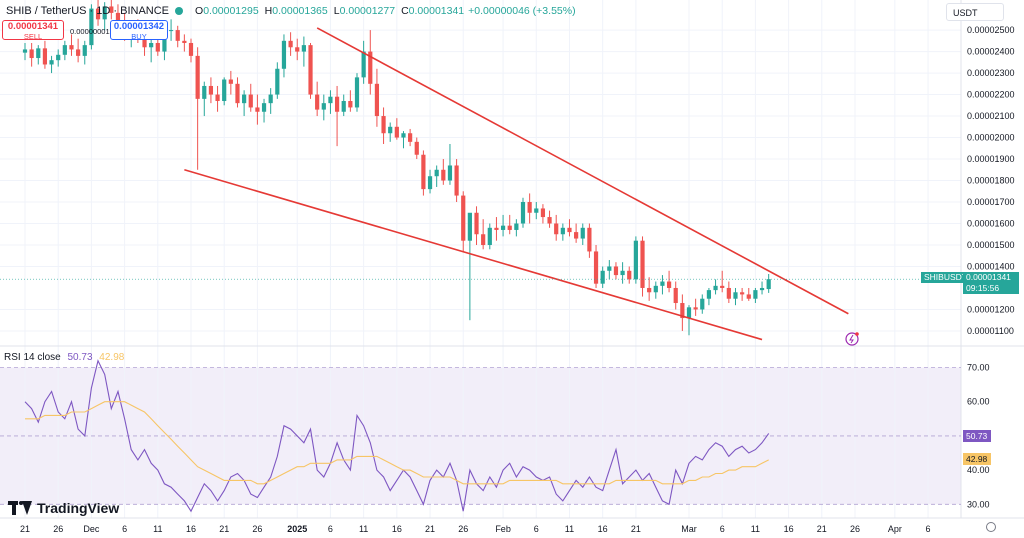 This screenshot has width=1024, height=538. I want to click on rsi-label: RSI 14 close, so click(32, 357).